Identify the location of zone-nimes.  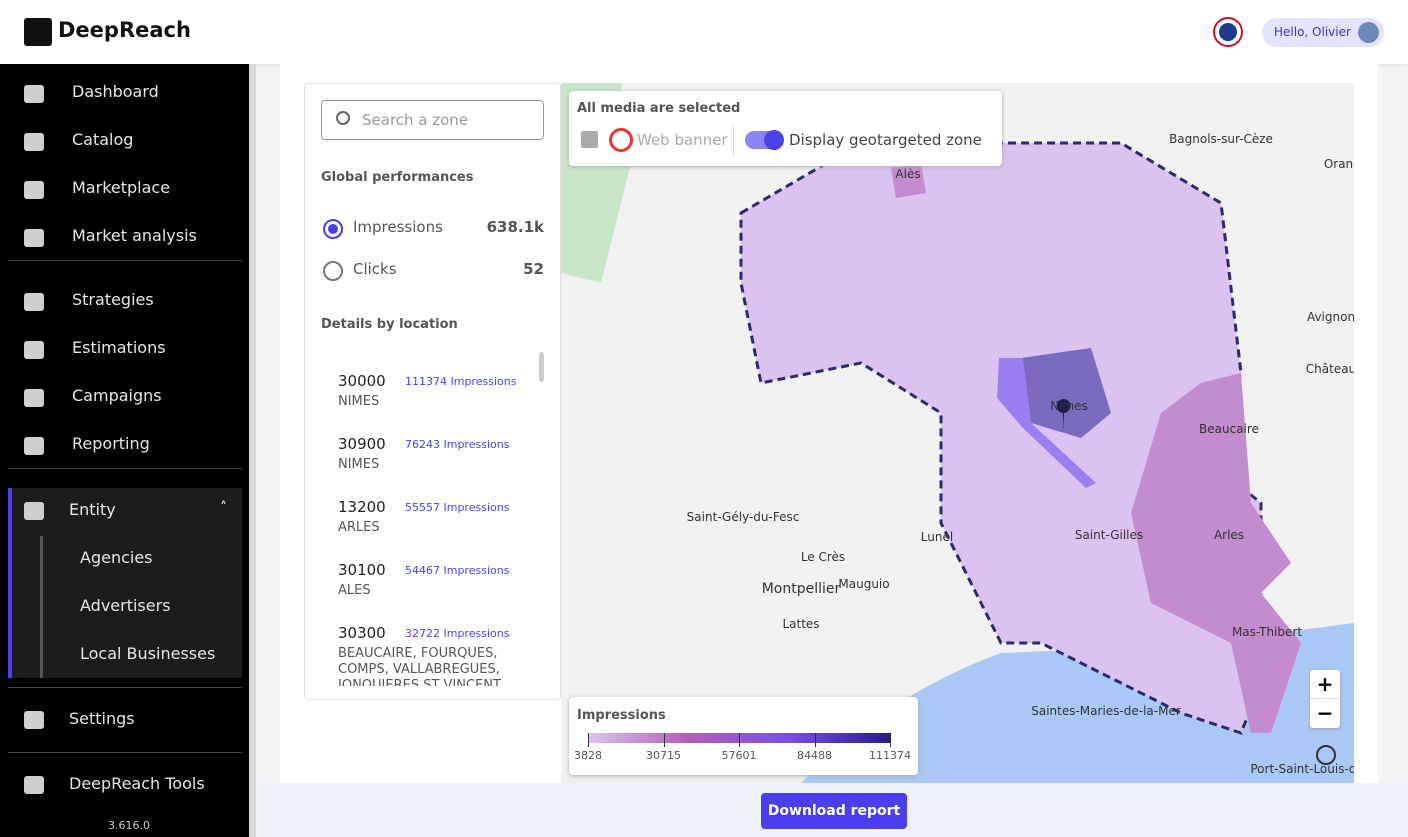
(1066, 393).